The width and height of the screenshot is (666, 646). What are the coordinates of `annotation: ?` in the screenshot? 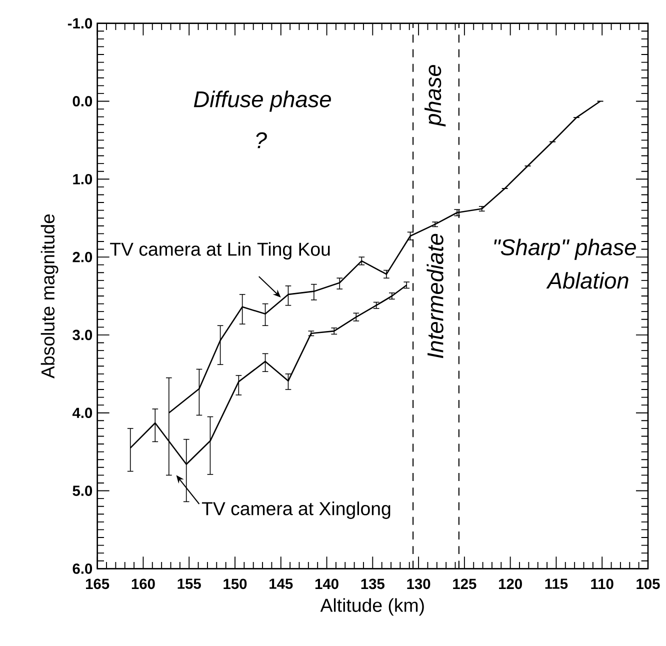 It's located at (261, 140).